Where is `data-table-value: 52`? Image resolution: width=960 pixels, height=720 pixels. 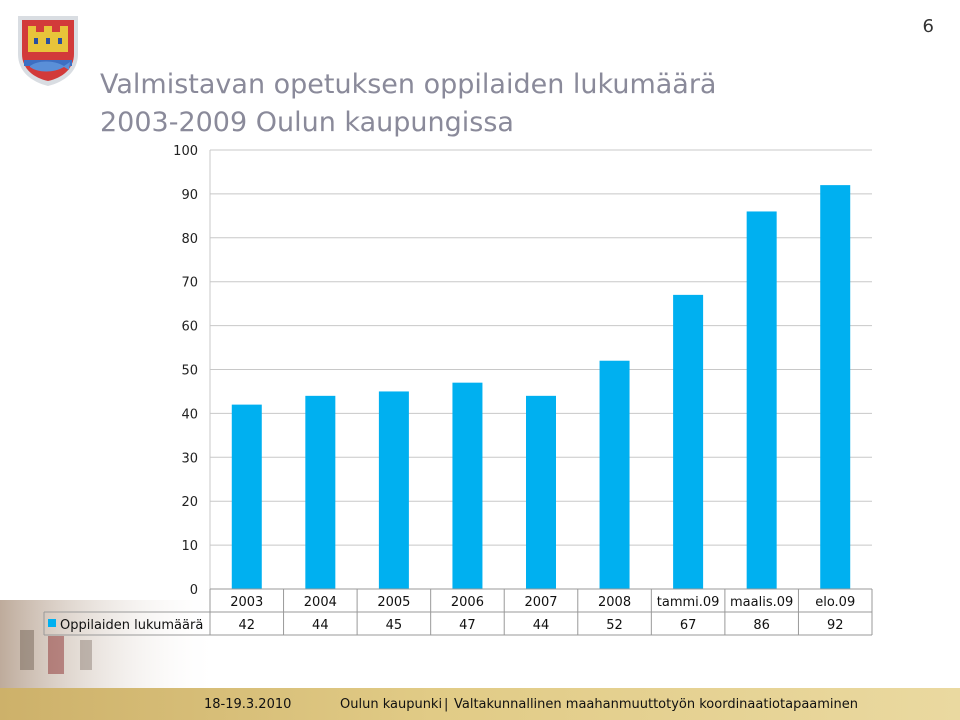
data-table-value: 52 is located at coordinates (614, 625).